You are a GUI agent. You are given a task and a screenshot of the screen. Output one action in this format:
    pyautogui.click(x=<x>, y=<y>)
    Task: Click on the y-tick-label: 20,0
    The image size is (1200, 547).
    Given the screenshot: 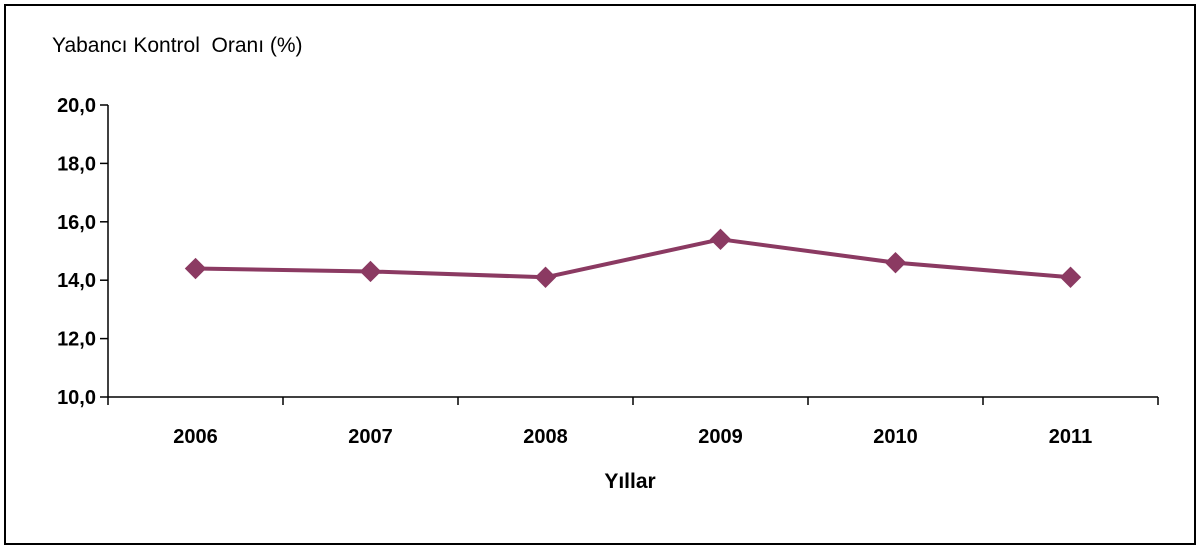 What is the action you would take?
    pyautogui.click(x=76, y=106)
    